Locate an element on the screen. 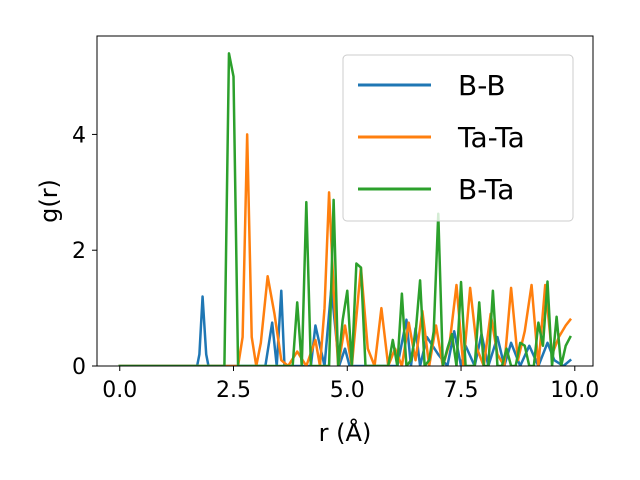 Image resolution: width=640 pixels, height=480 pixels. y-tick-label: 2 is located at coordinates (79, 251).